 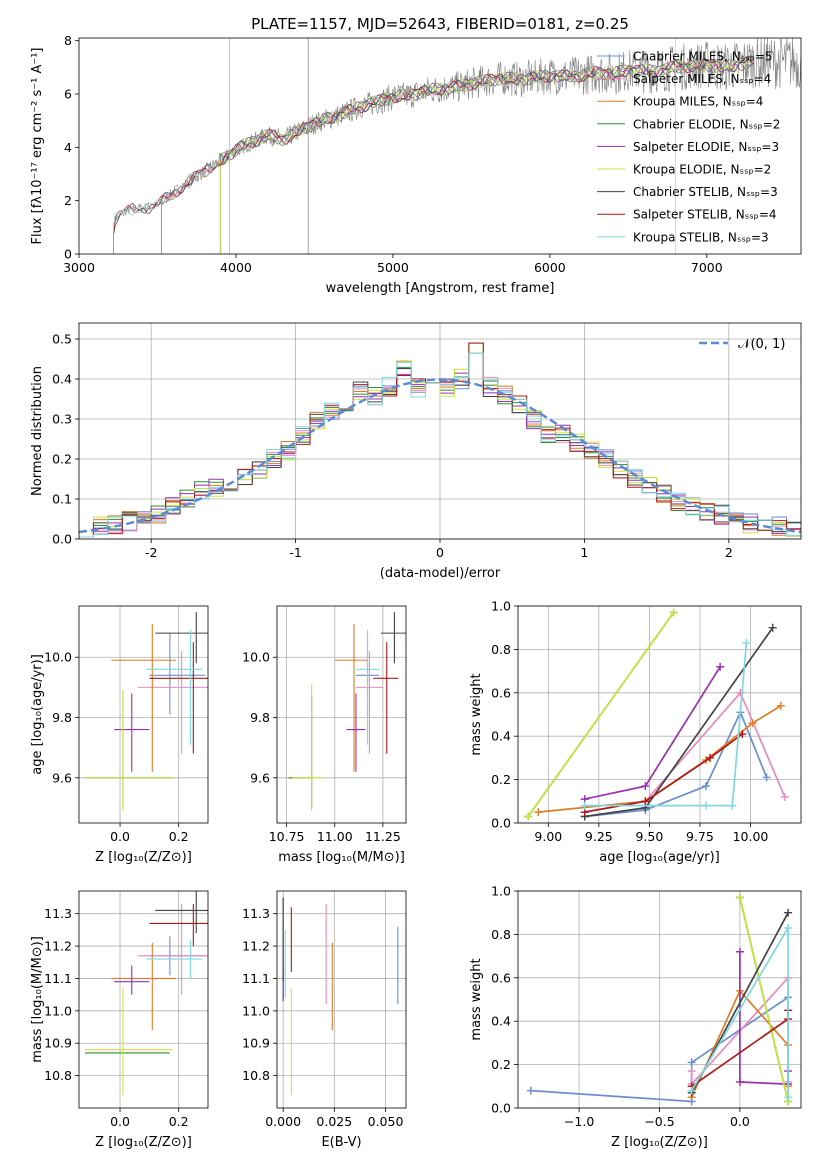 I want to click on x-tick-label: 0.0, so click(x=120, y=1121).